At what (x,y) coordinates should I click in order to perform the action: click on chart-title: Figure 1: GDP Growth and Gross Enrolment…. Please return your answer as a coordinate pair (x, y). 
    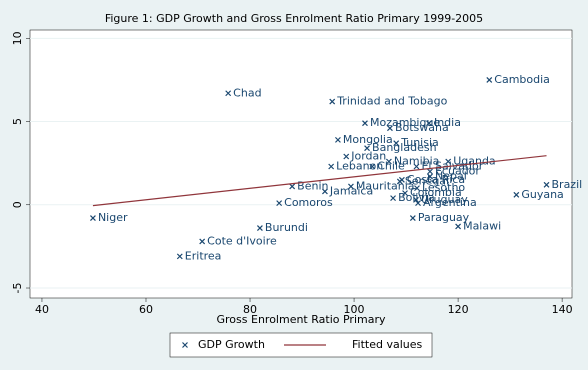
    Looking at the image, I should click on (294, 18).